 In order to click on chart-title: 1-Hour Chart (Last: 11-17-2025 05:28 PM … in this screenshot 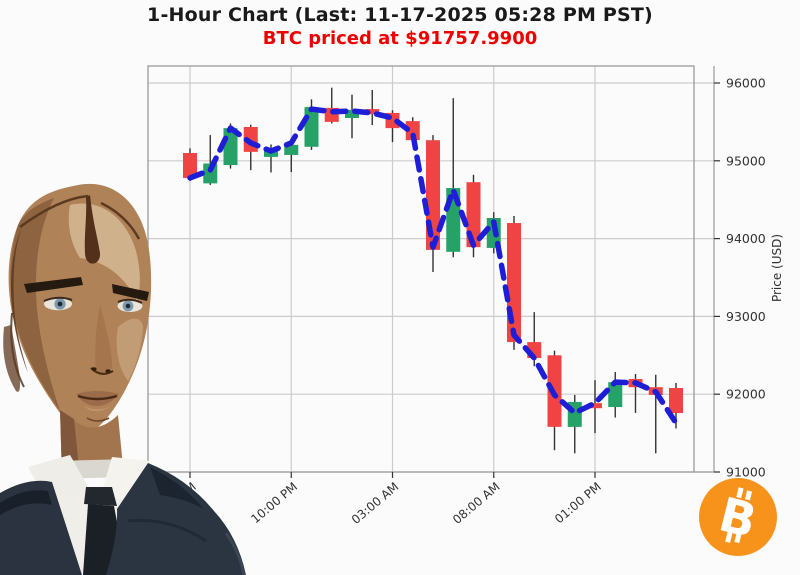, I will do `click(400, 15)`.